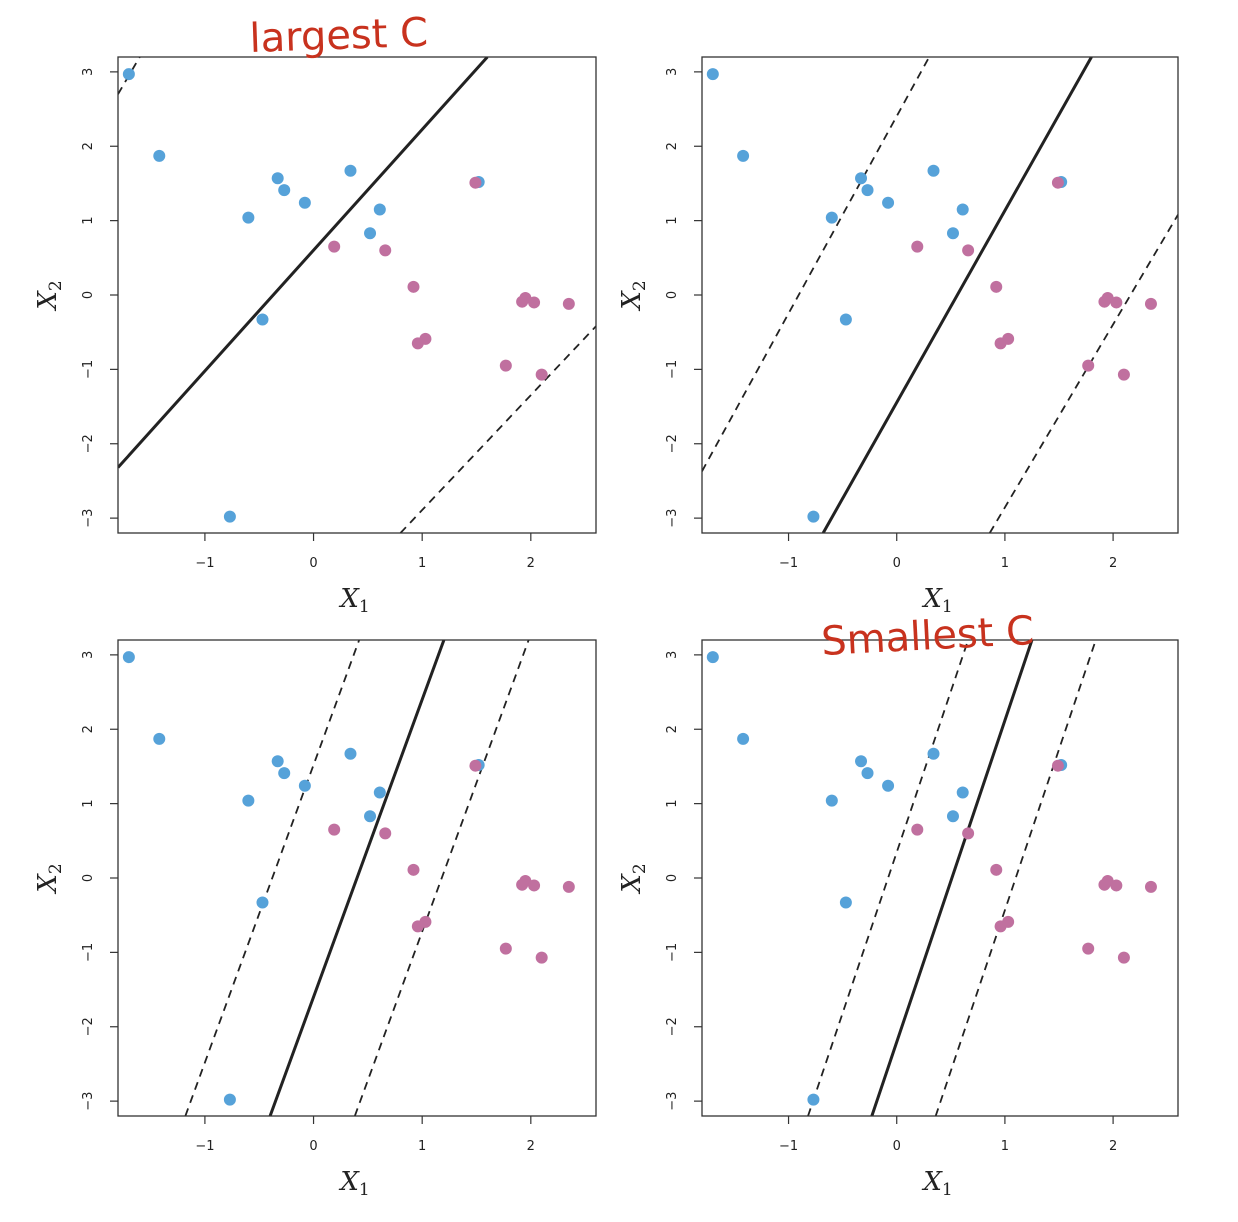 The image size is (1238, 1222). What do you see at coordinates (927, 636) in the screenshot?
I see `annotation-label: Smallest C` at bounding box center [927, 636].